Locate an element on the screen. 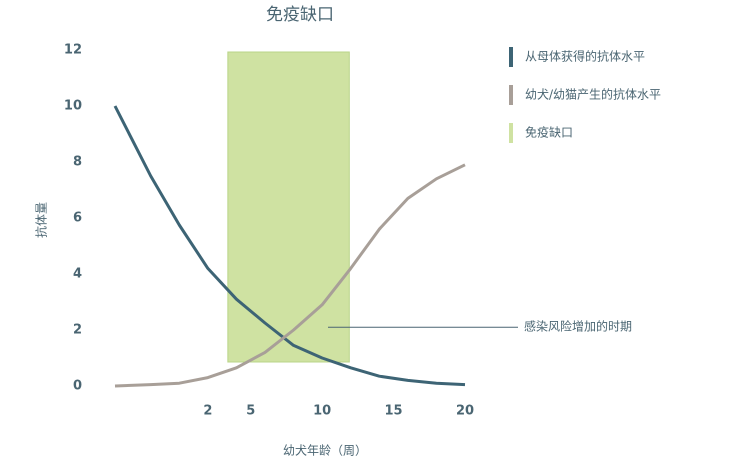 The width and height of the screenshot is (750, 465). y-axis-label: 抗体量 is located at coordinates (41, 220).